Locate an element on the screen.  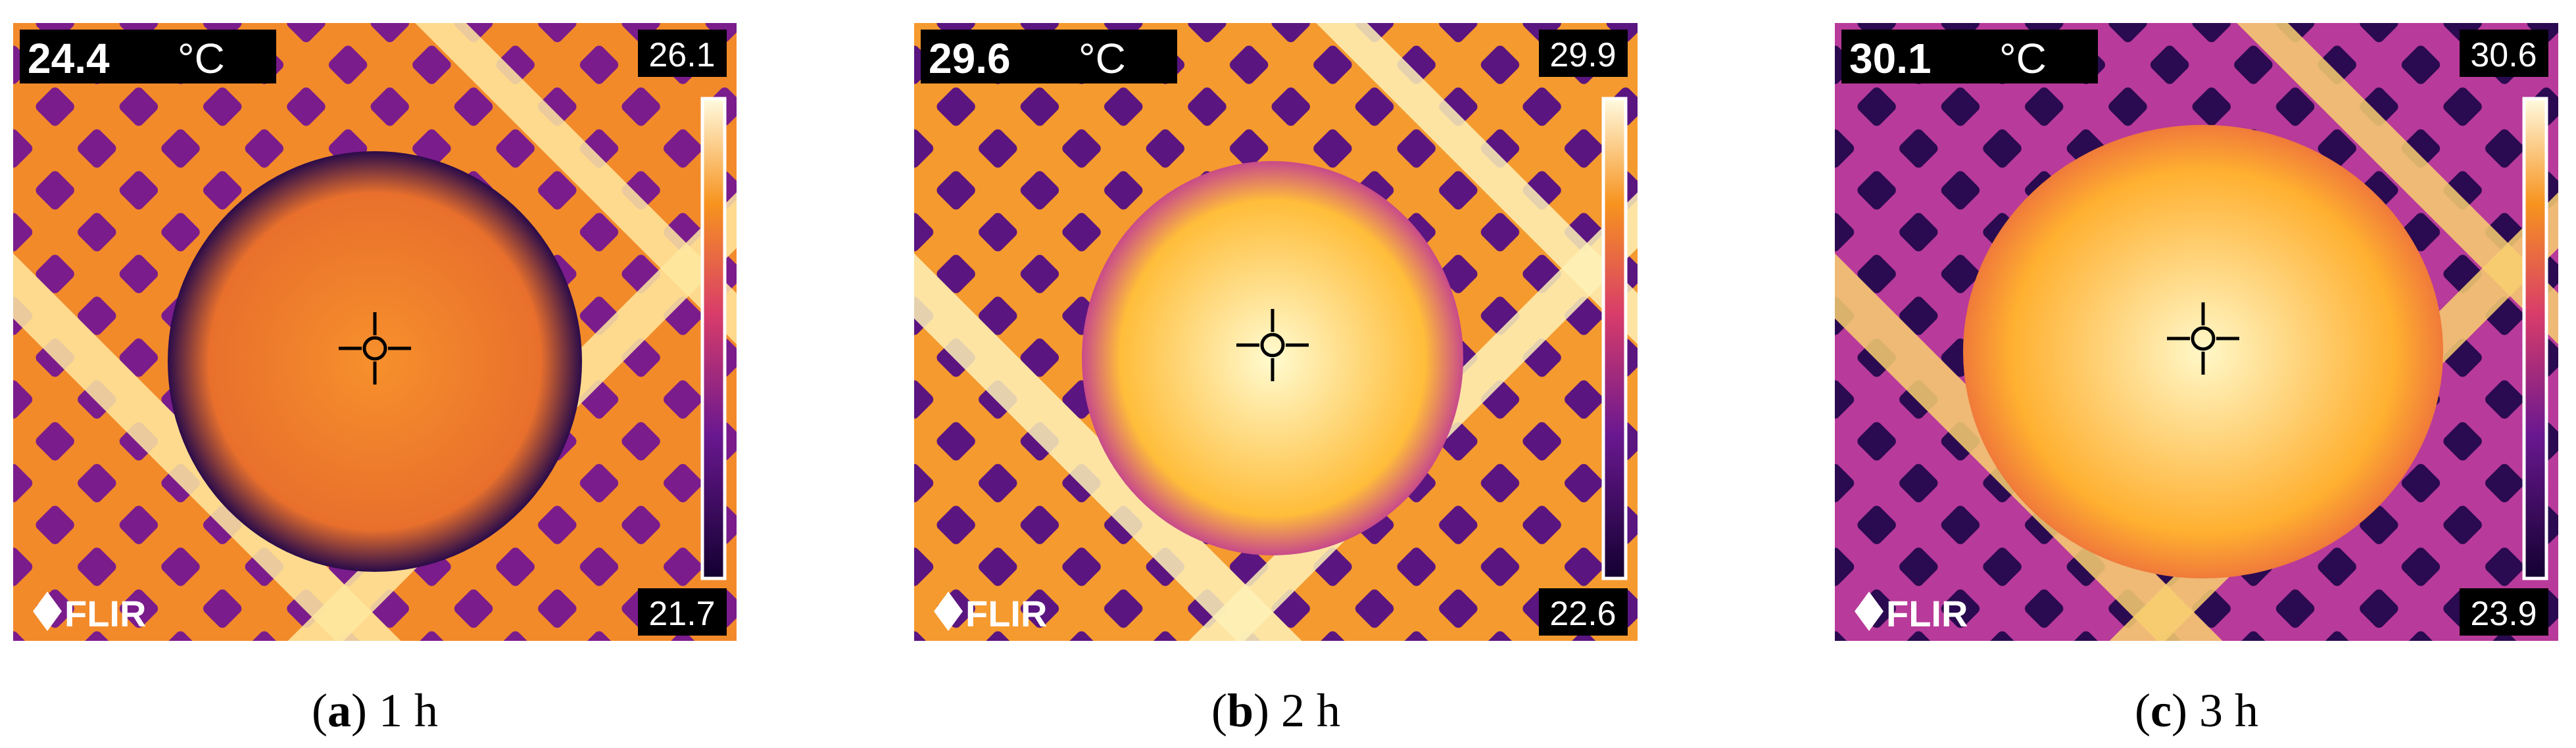
scale-min: 23.9 is located at coordinates (2503, 614).